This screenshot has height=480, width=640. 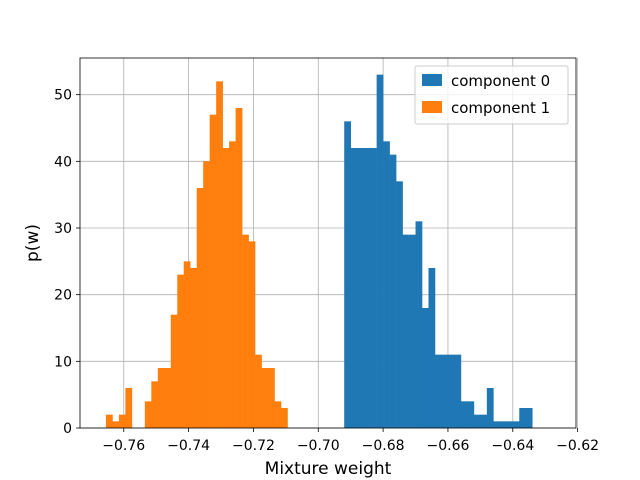 I want to click on x-tick-label: −0.70, so click(x=318, y=446).